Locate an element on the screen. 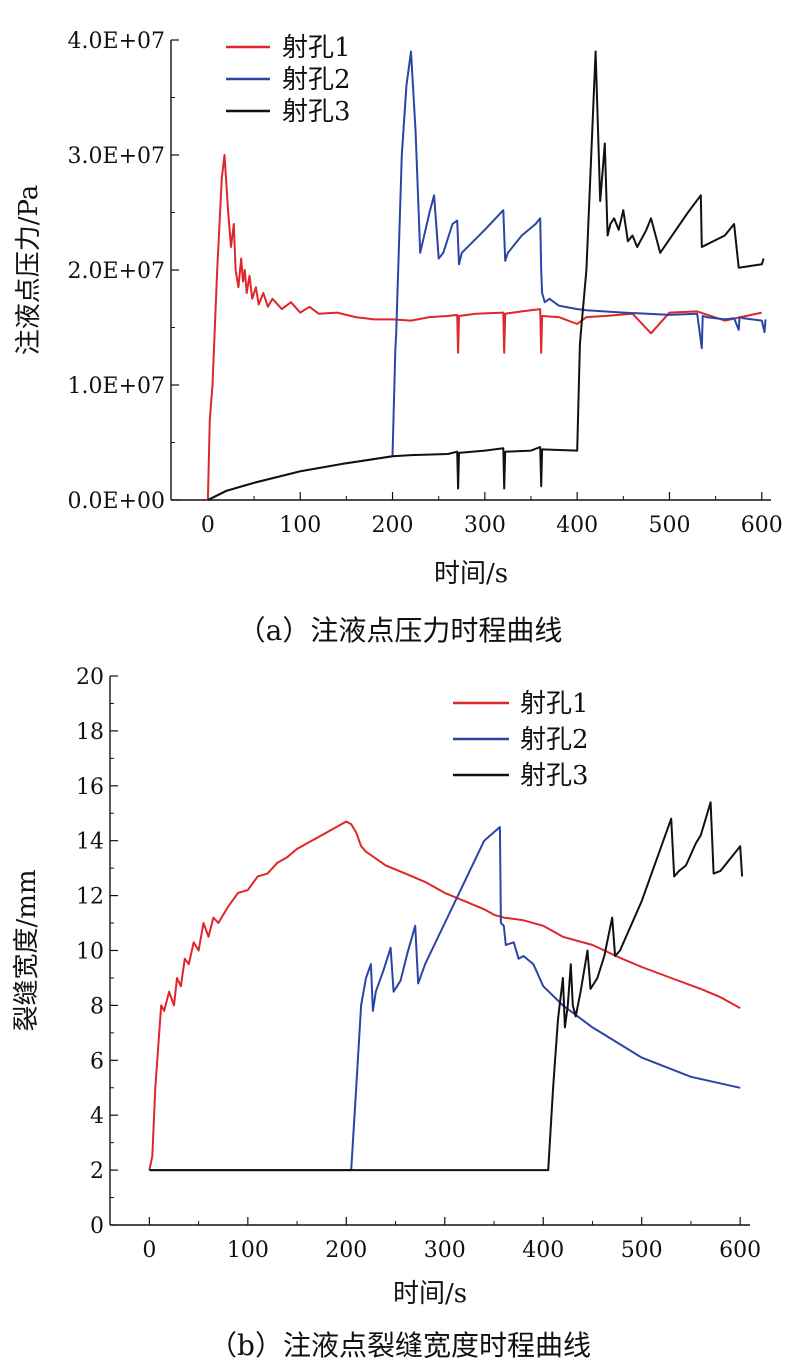  y-tick-label: 6 is located at coordinates (97, 1061).